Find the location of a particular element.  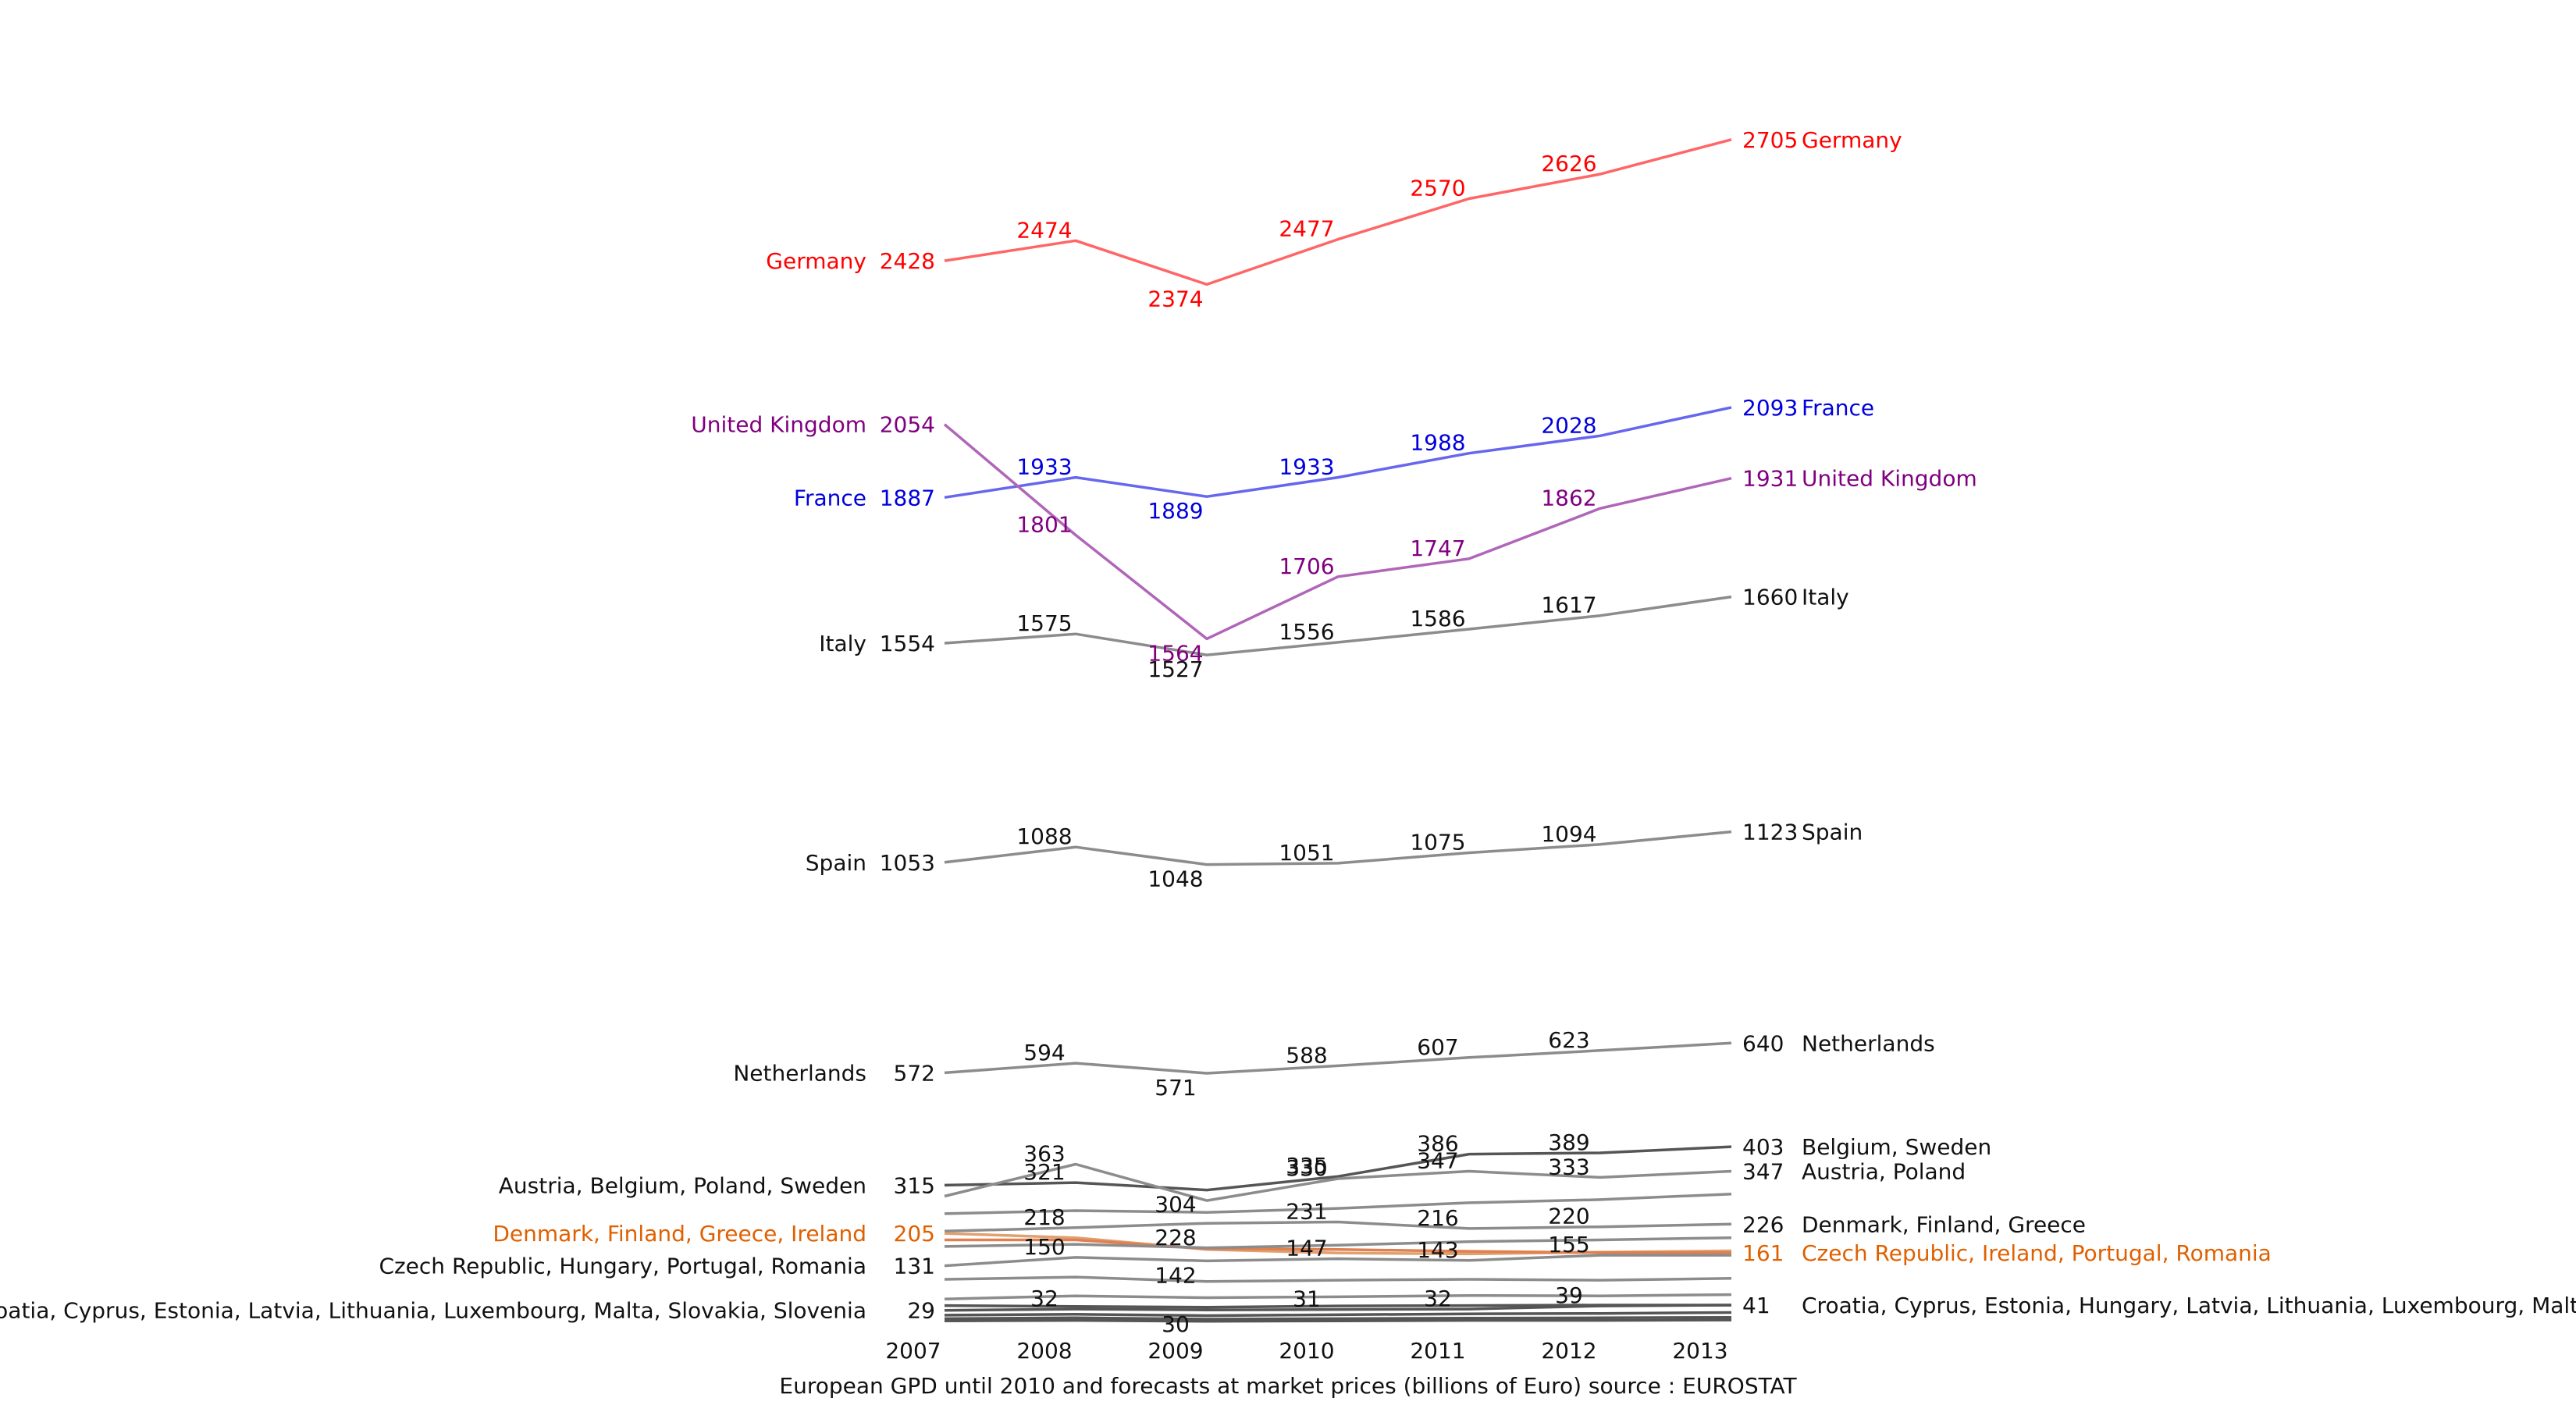

series-left-label-10: Denmark, Finland, Greece, Ireland is located at coordinates (679, 1234).